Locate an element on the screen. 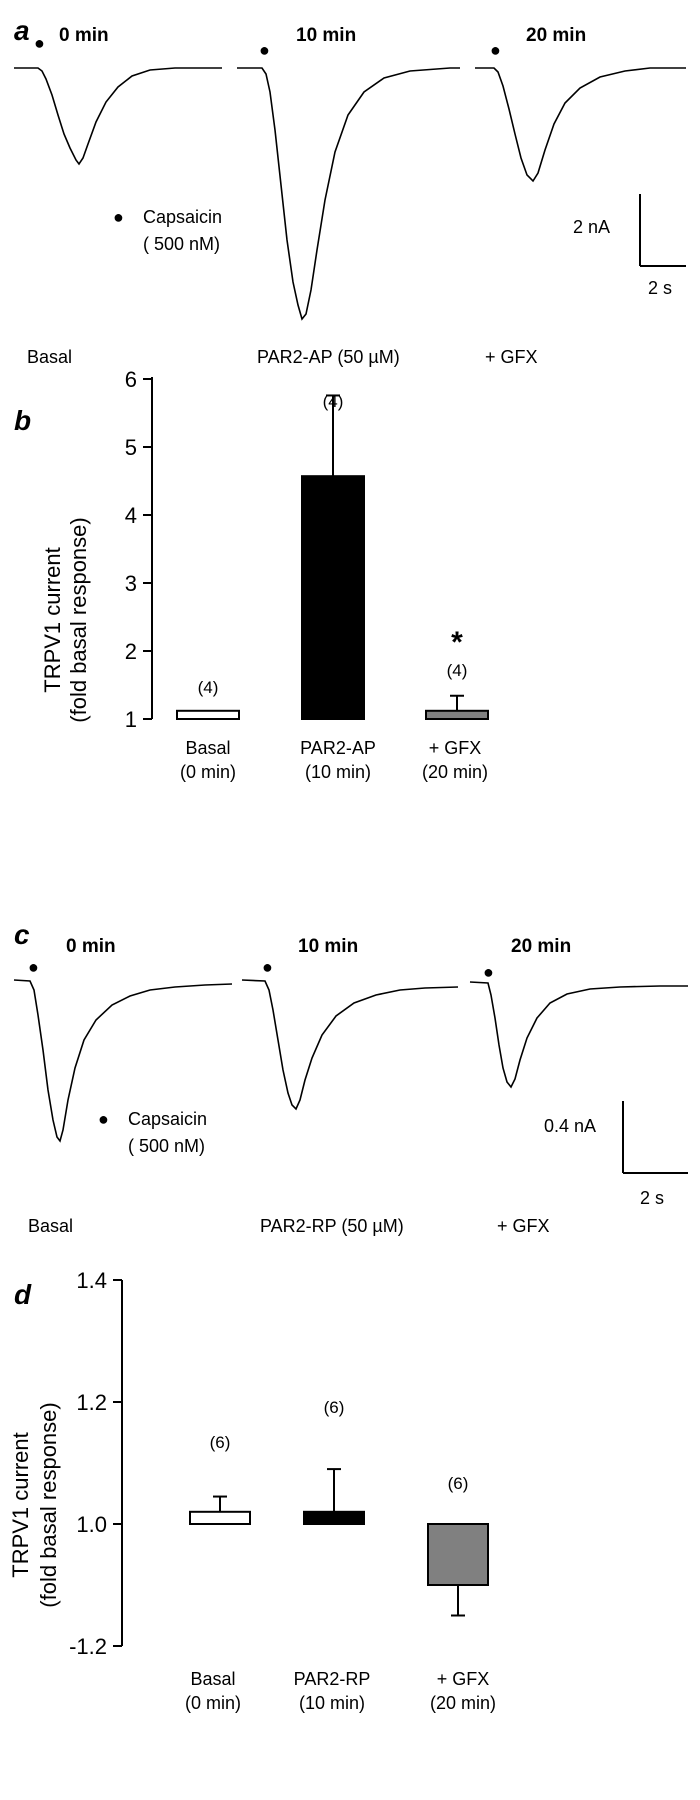 This screenshot has width=700, height=1800. timepoint-c2: 10 min is located at coordinates (328, 946).